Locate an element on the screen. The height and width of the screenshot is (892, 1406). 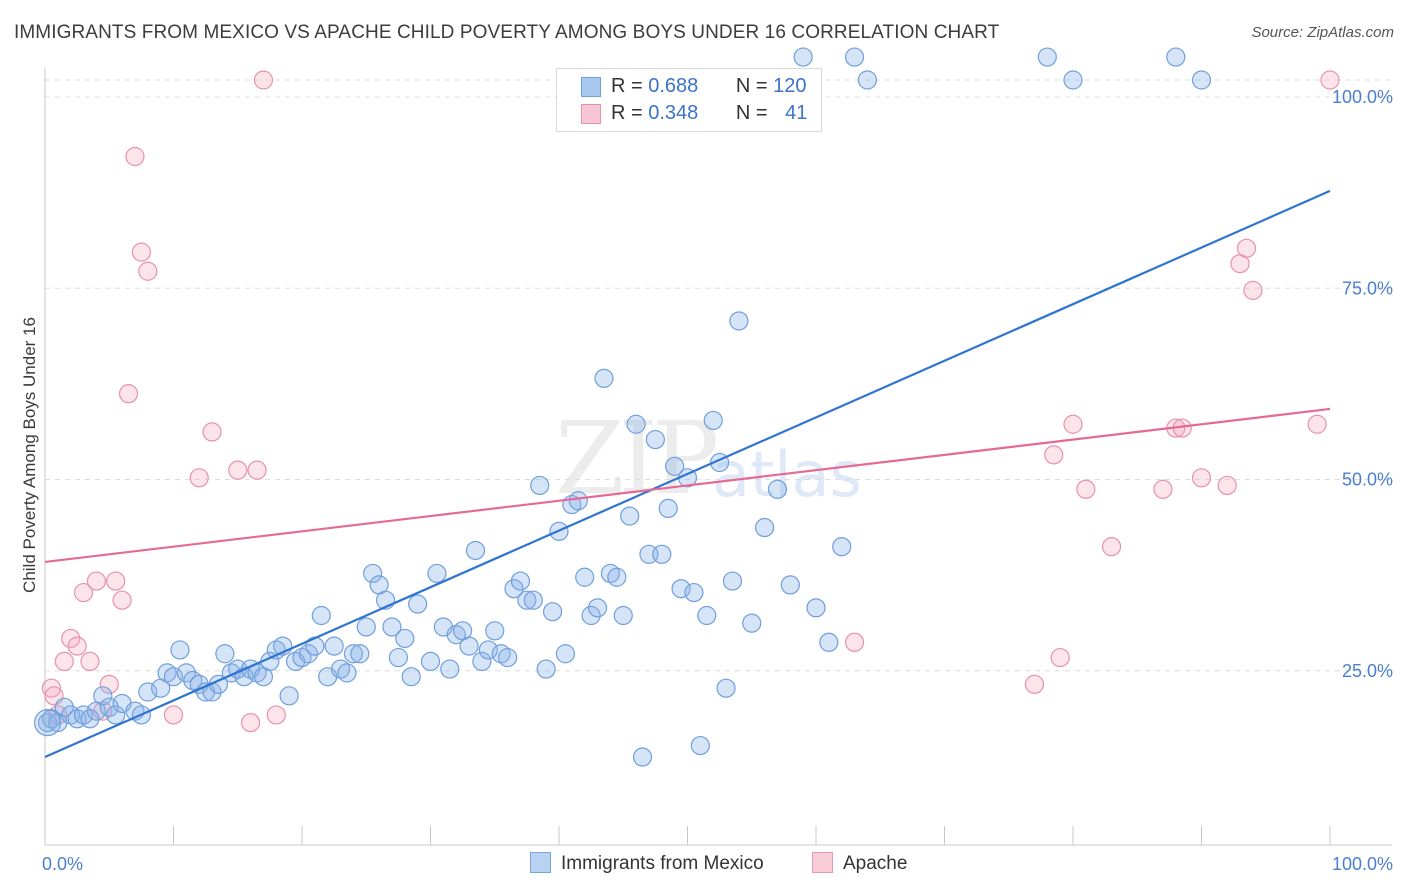
correlation-legend: R = 0.688 N = 120 R = 0.348 N = 41 is located at coordinates (689, 100).